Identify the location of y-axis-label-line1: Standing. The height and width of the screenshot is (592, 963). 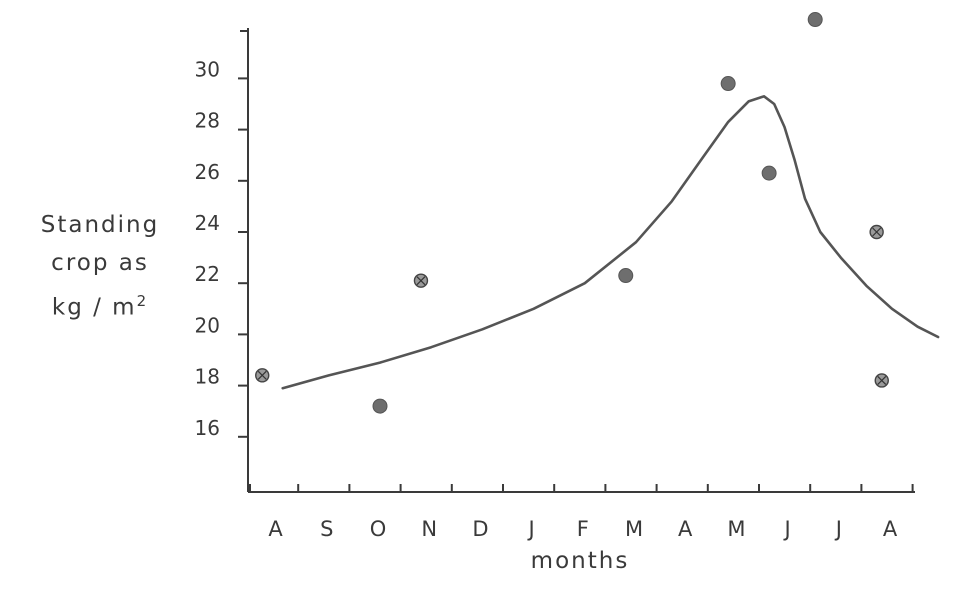
(100, 225).